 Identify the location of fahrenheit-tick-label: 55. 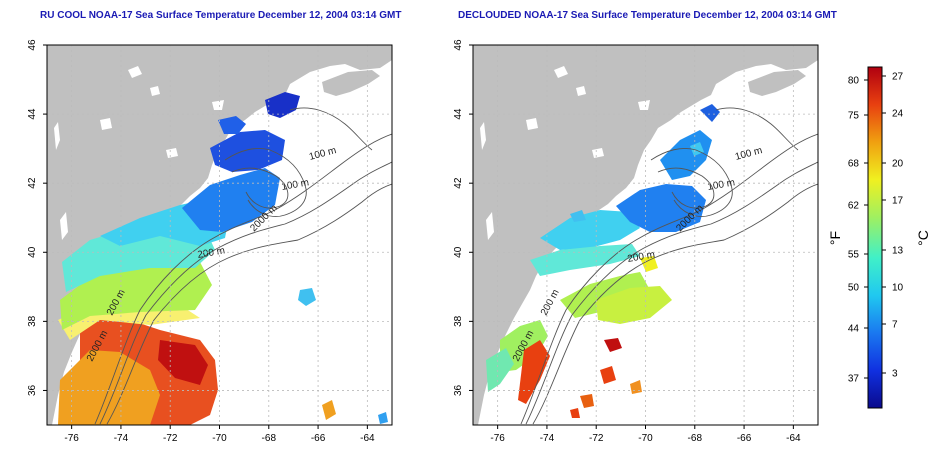
(854, 255).